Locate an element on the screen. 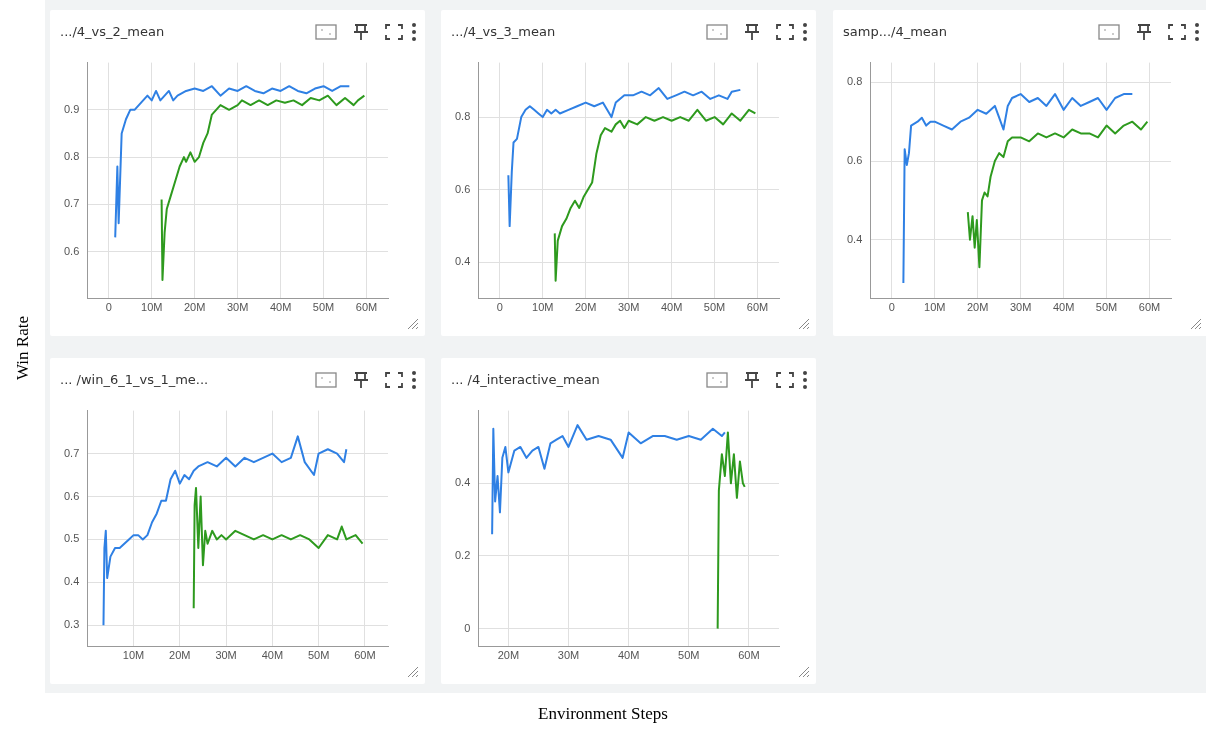  chart-title: .../4_vs_3_mean is located at coordinates (503, 31).